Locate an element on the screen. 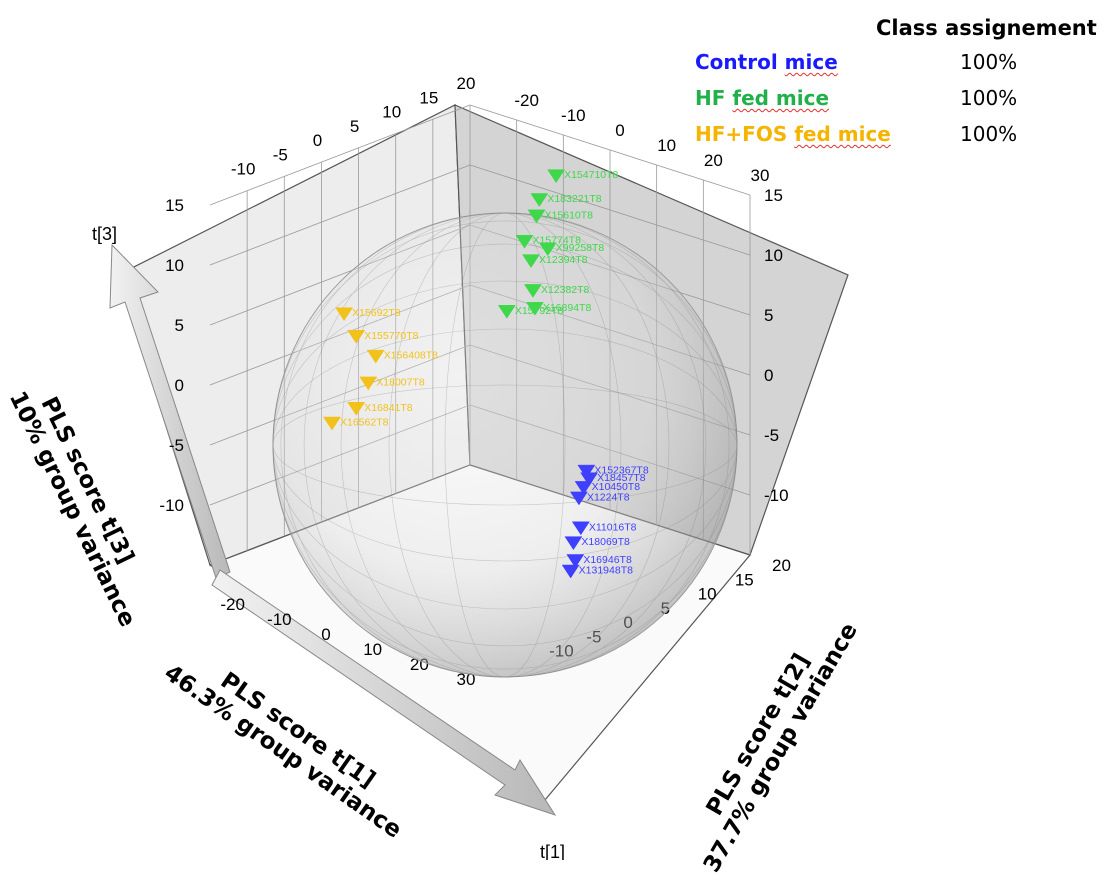  data-point-label: X99258T8 is located at coordinates (580, 248).